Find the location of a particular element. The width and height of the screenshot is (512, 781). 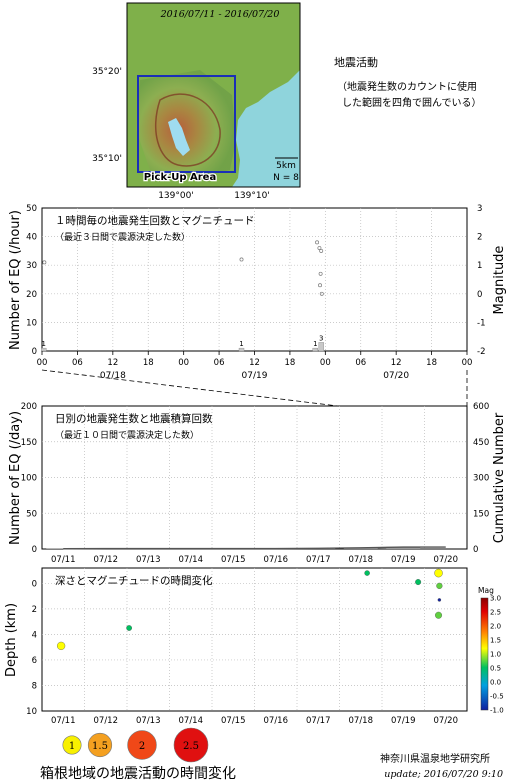

daily-chart-subtitle: （最近１０日間で震源決定した数） is located at coordinates (127, 435).